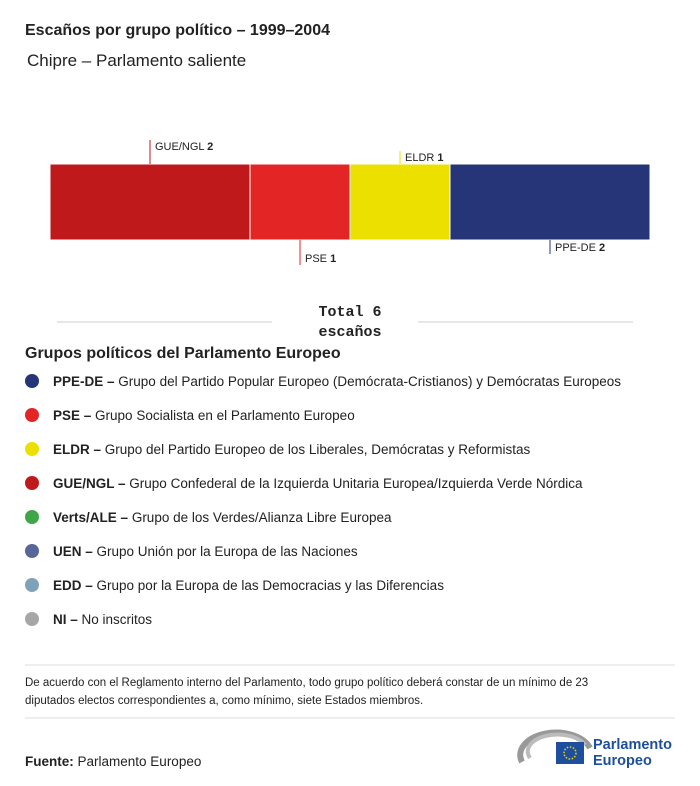 Image resolution: width=700 pixels, height=786 pixels. Describe the element at coordinates (140, 761) in the screenshot. I see `source-text: Parlamento Europeo` at that location.